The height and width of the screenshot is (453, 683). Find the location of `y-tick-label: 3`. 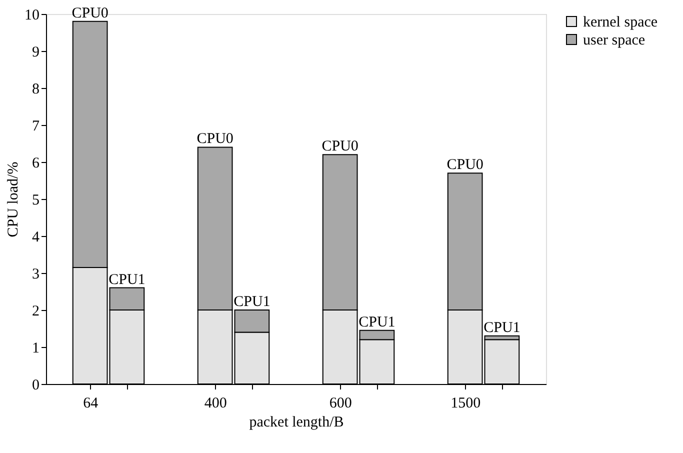

y-tick-label: 3 is located at coordinates (36, 274).